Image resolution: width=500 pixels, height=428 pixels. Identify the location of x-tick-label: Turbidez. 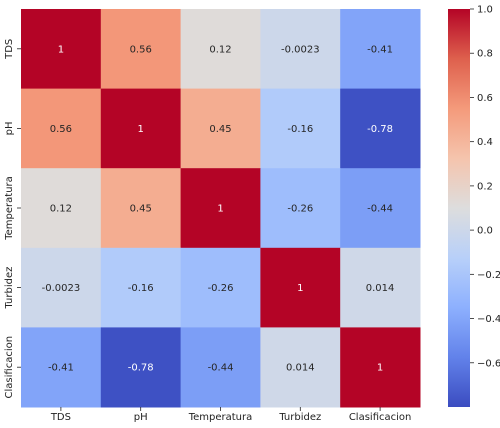
(299, 417).